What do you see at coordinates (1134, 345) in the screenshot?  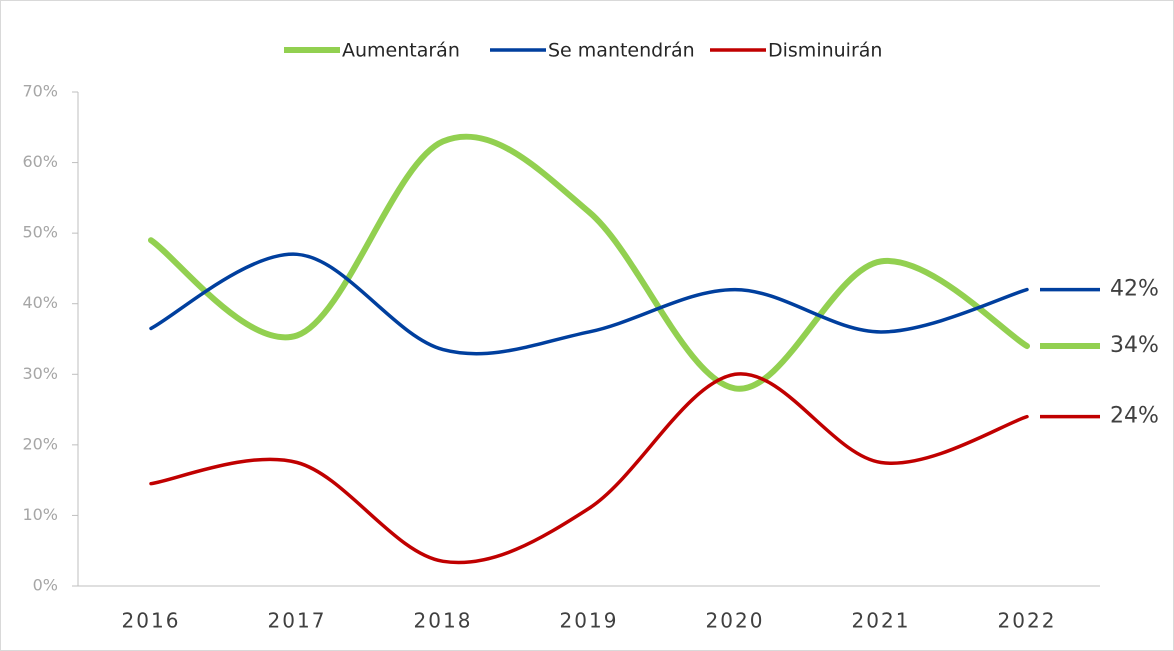 I see `end-label: 34%` at bounding box center [1134, 345].